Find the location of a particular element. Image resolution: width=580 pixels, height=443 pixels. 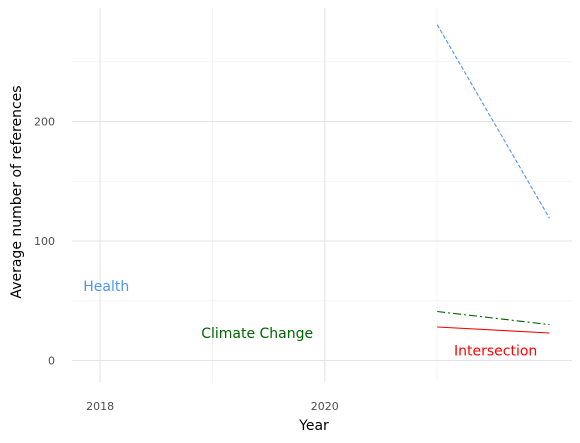

series-label-health: Health is located at coordinates (106, 287).